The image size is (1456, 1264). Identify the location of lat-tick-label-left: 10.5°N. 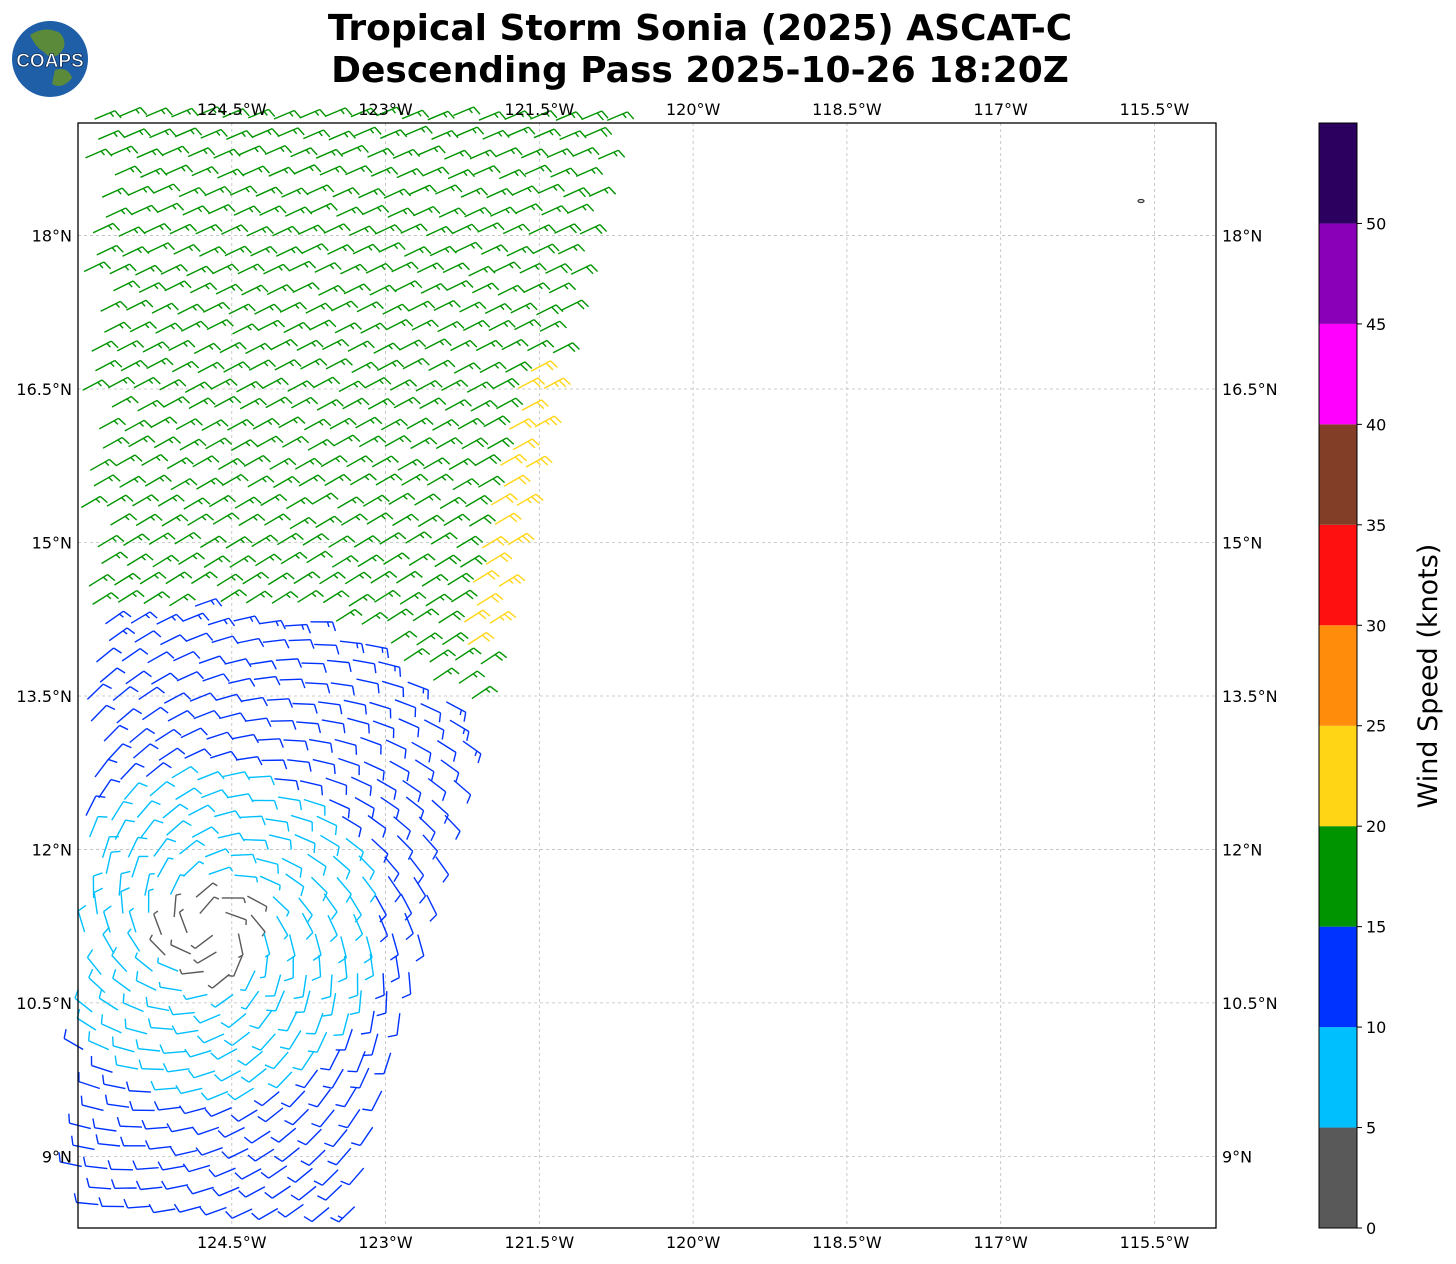
(44, 1003).